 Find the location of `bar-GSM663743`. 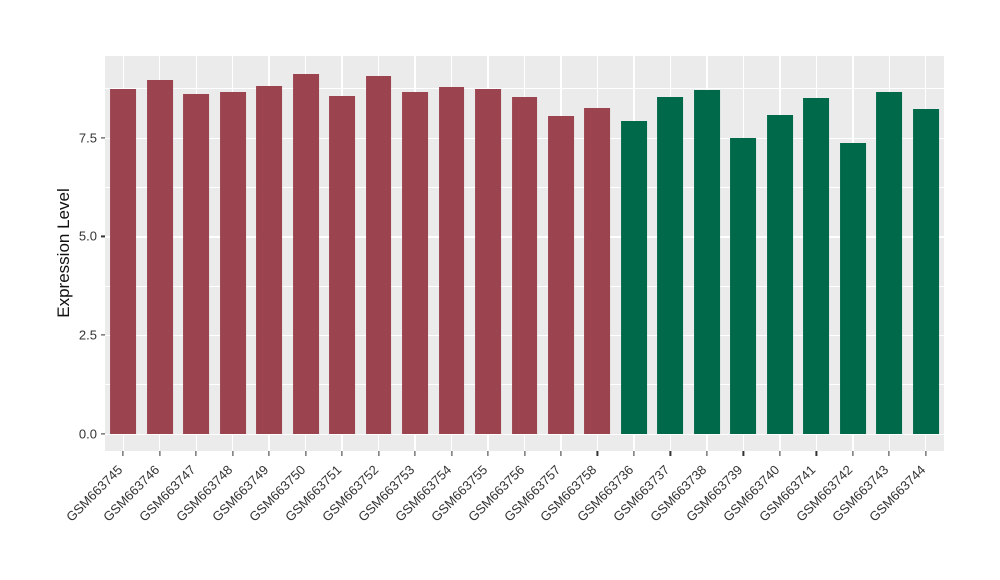

bar-GSM663743 is located at coordinates (889, 262).